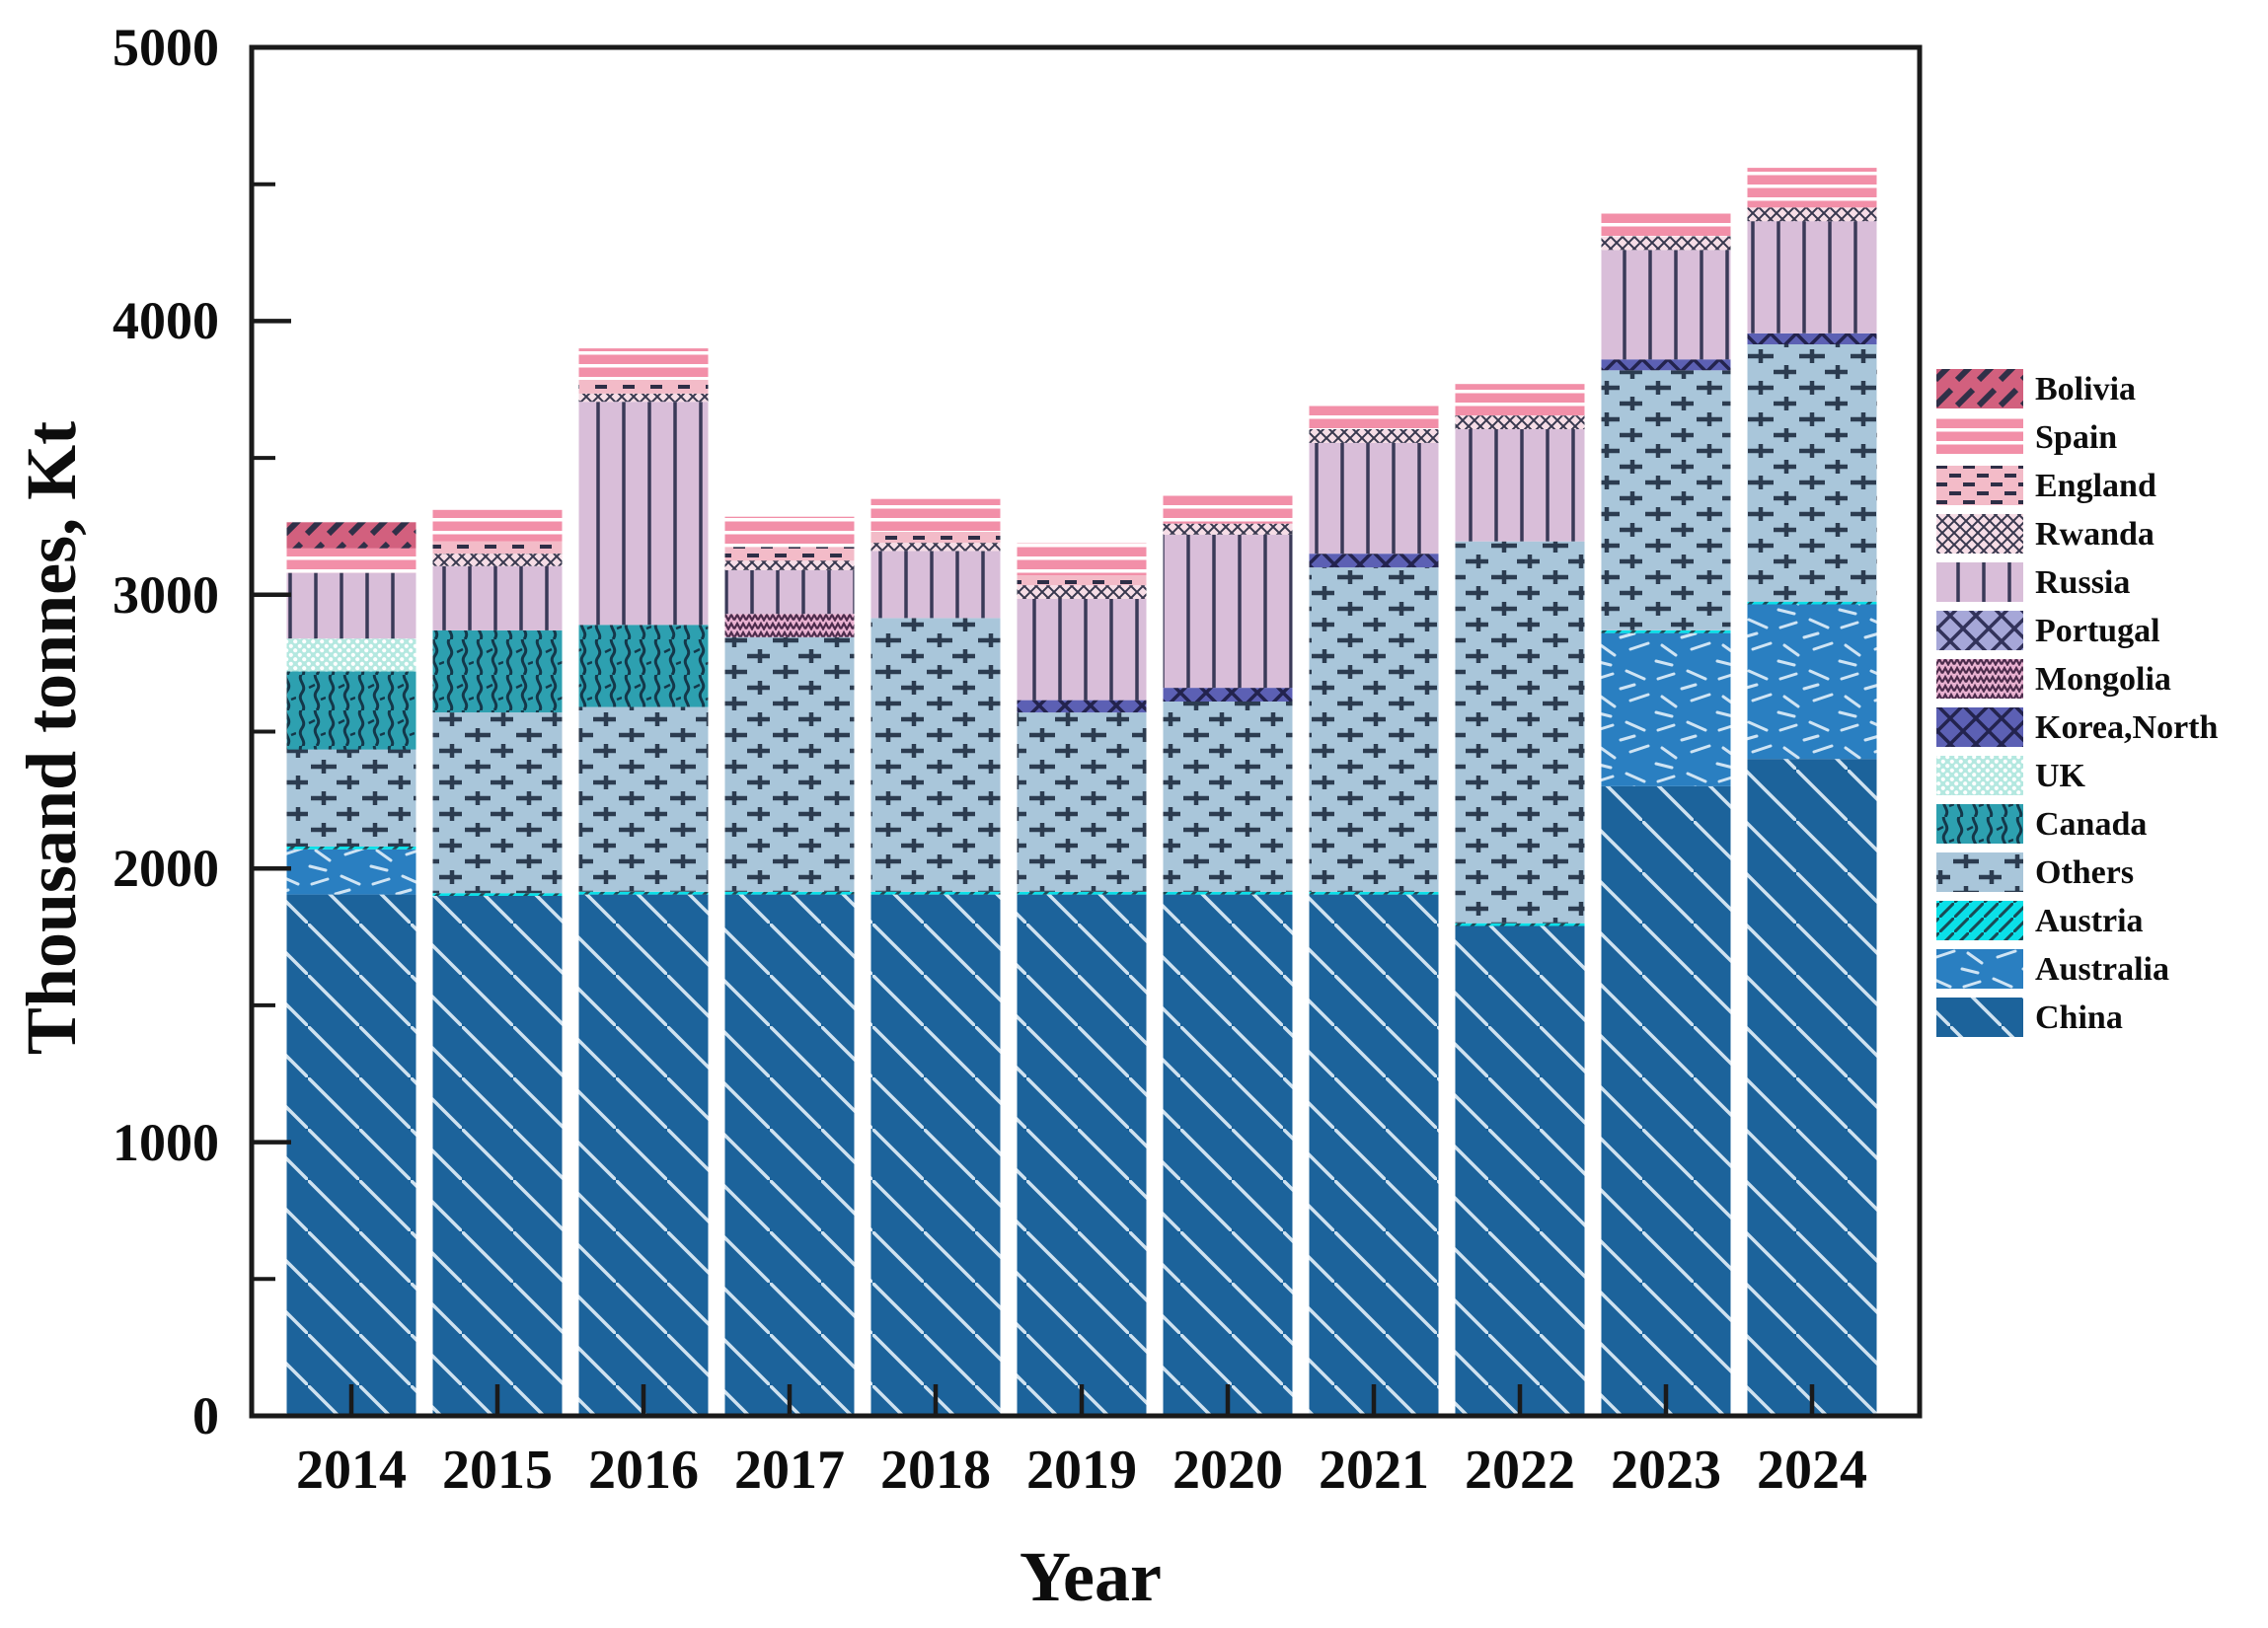 The height and width of the screenshot is (1628, 2268). Describe the element at coordinates (498, 548) in the screenshot. I see `bar-segment-england-2015` at that location.